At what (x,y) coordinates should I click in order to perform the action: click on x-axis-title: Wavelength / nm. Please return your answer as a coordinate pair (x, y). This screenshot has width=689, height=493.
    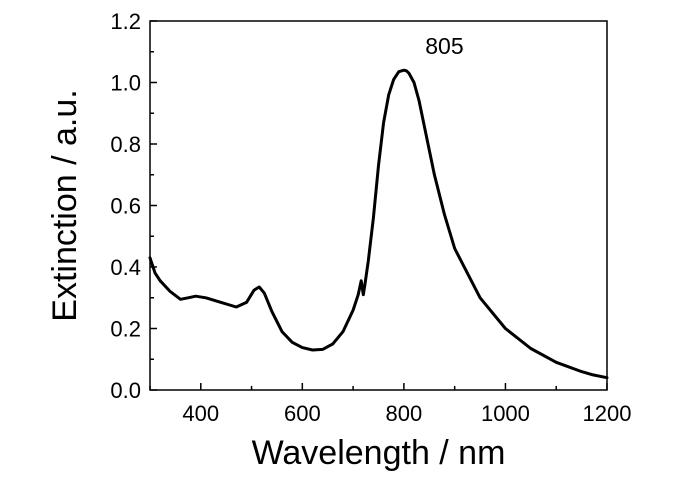
    Looking at the image, I should click on (379, 453).